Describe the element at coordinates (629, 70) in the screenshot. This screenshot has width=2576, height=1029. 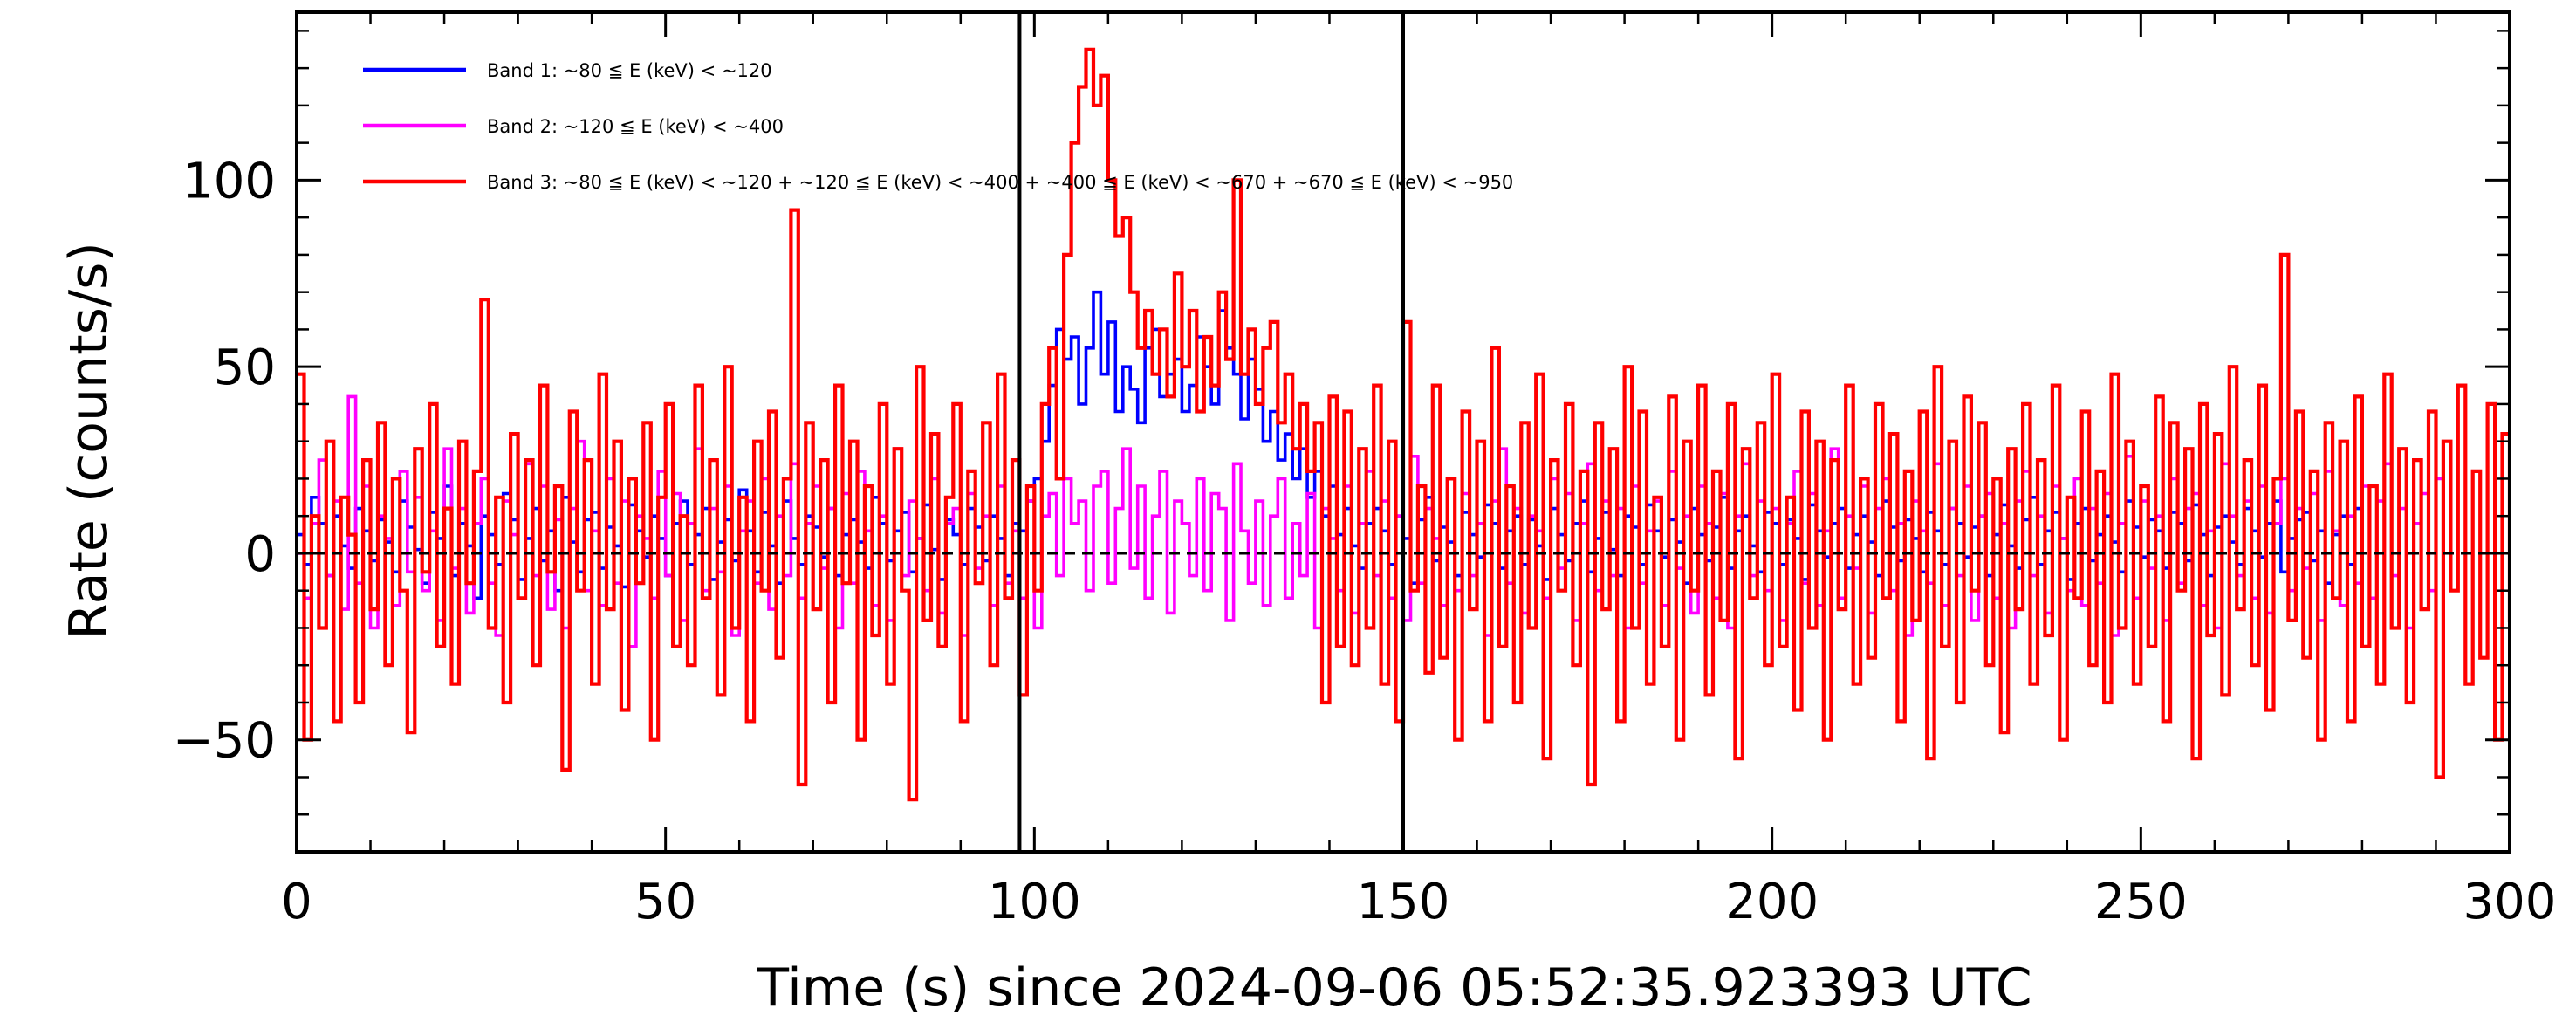
I see `legend-label-band-1: Band 1: ~80 ≦ E (keV) < ~120` at that location.